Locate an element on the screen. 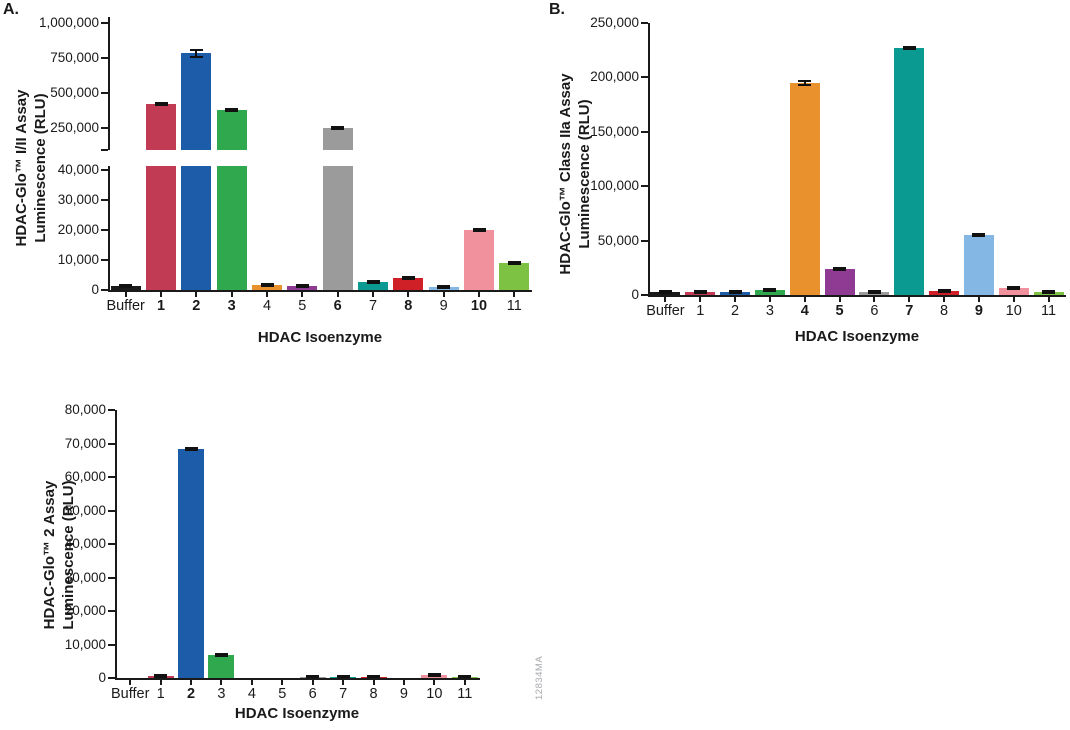 The height and width of the screenshot is (730, 1070). panel-c-y-tick-label-40000: 40,000 is located at coordinates (85, 543).